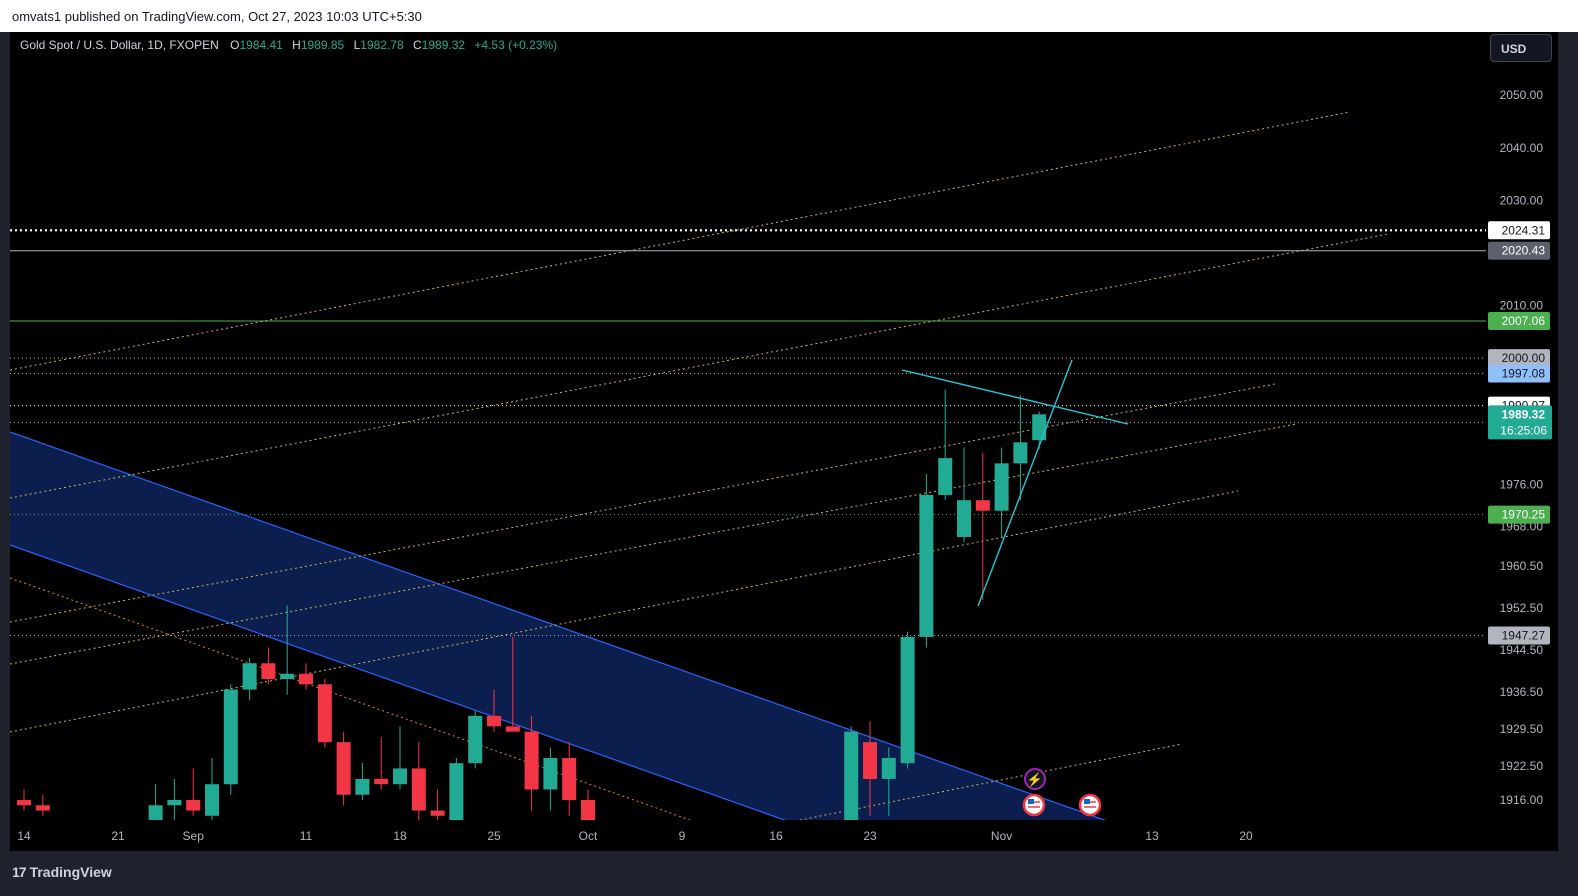  What do you see at coordinates (870, 836) in the screenshot?
I see `x-axis-tick: 23` at bounding box center [870, 836].